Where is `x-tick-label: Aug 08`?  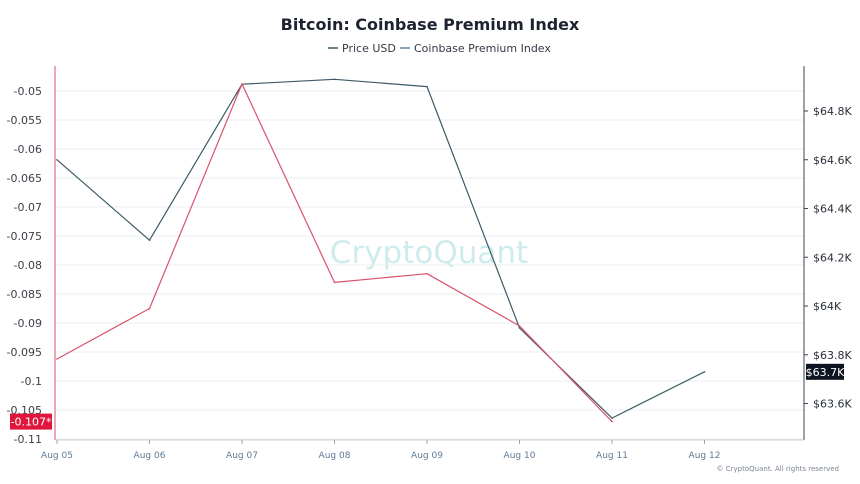 x-tick-label: Aug 08 is located at coordinates (335, 456).